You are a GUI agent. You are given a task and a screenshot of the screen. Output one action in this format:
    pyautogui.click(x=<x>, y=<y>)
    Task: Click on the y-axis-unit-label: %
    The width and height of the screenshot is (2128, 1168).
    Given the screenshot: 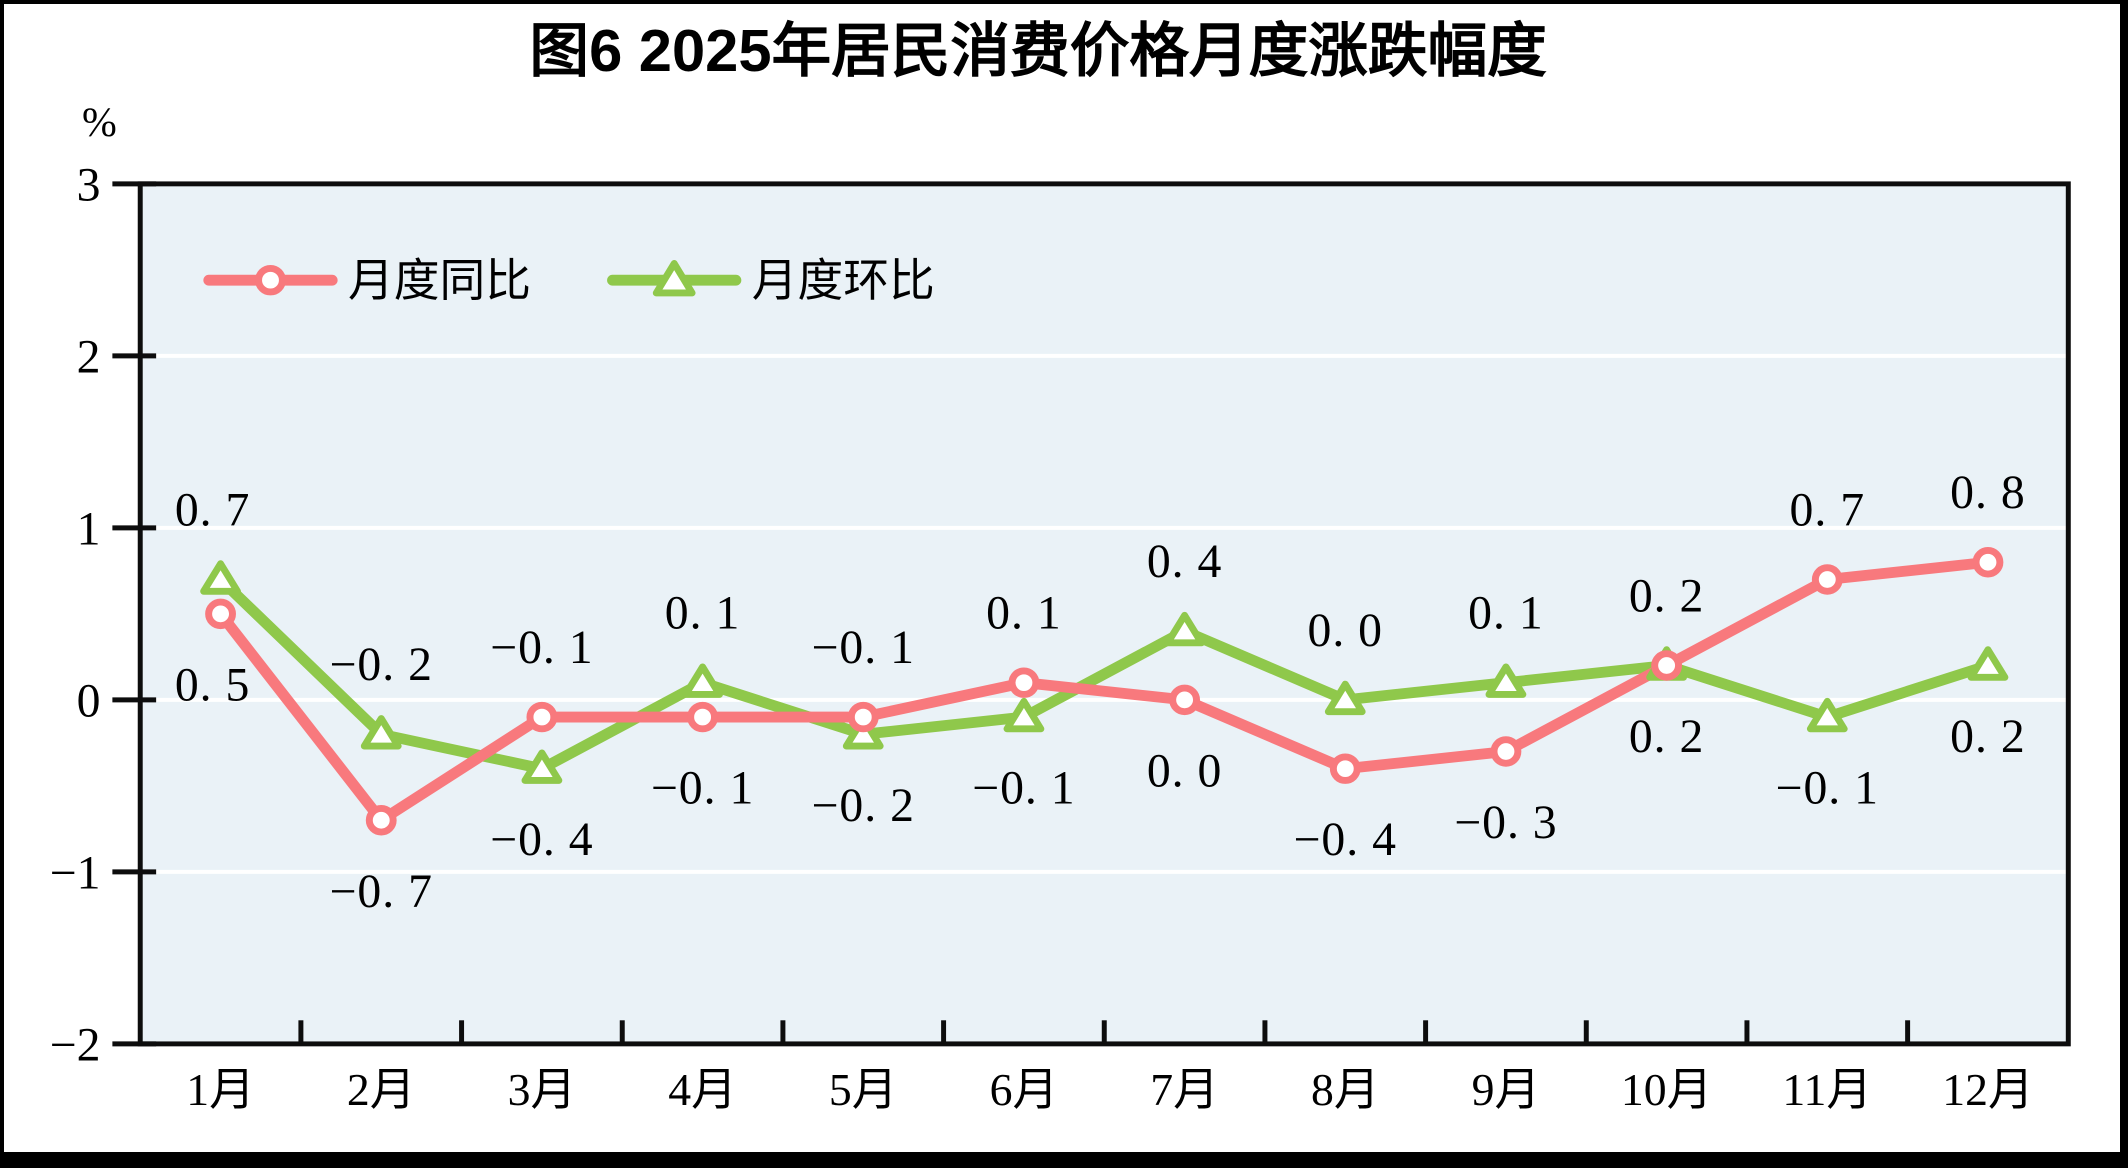 What is the action you would take?
    pyautogui.click(x=99, y=122)
    